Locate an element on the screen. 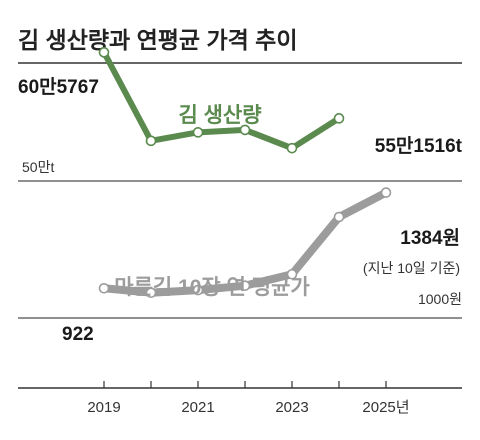  production-point-2022 is located at coordinates (245, 130).